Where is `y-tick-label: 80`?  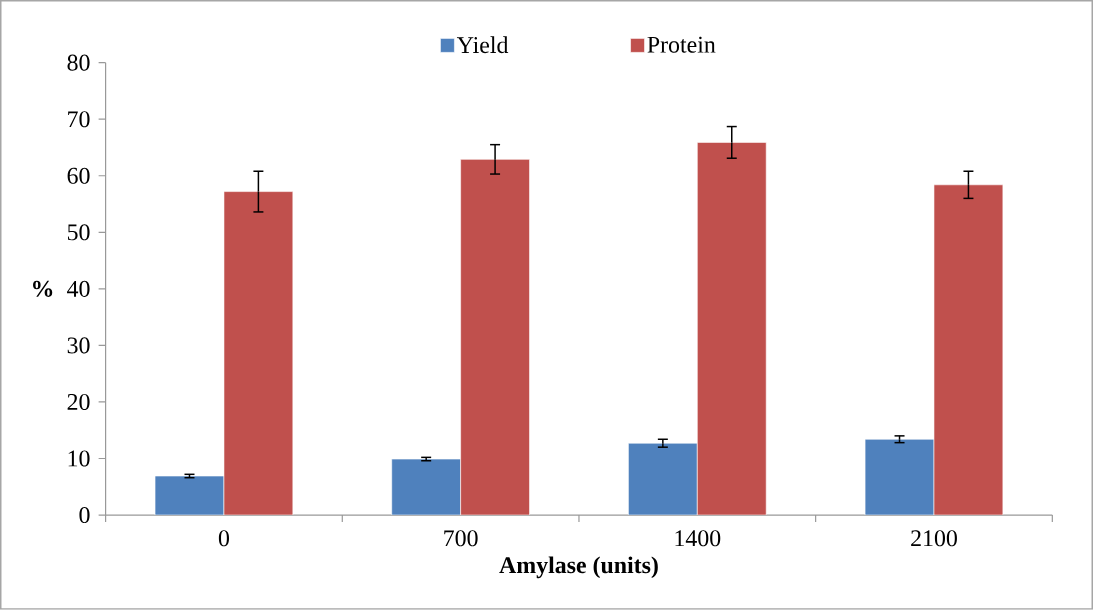 y-tick-label: 80 is located at coordinates (78, 62).